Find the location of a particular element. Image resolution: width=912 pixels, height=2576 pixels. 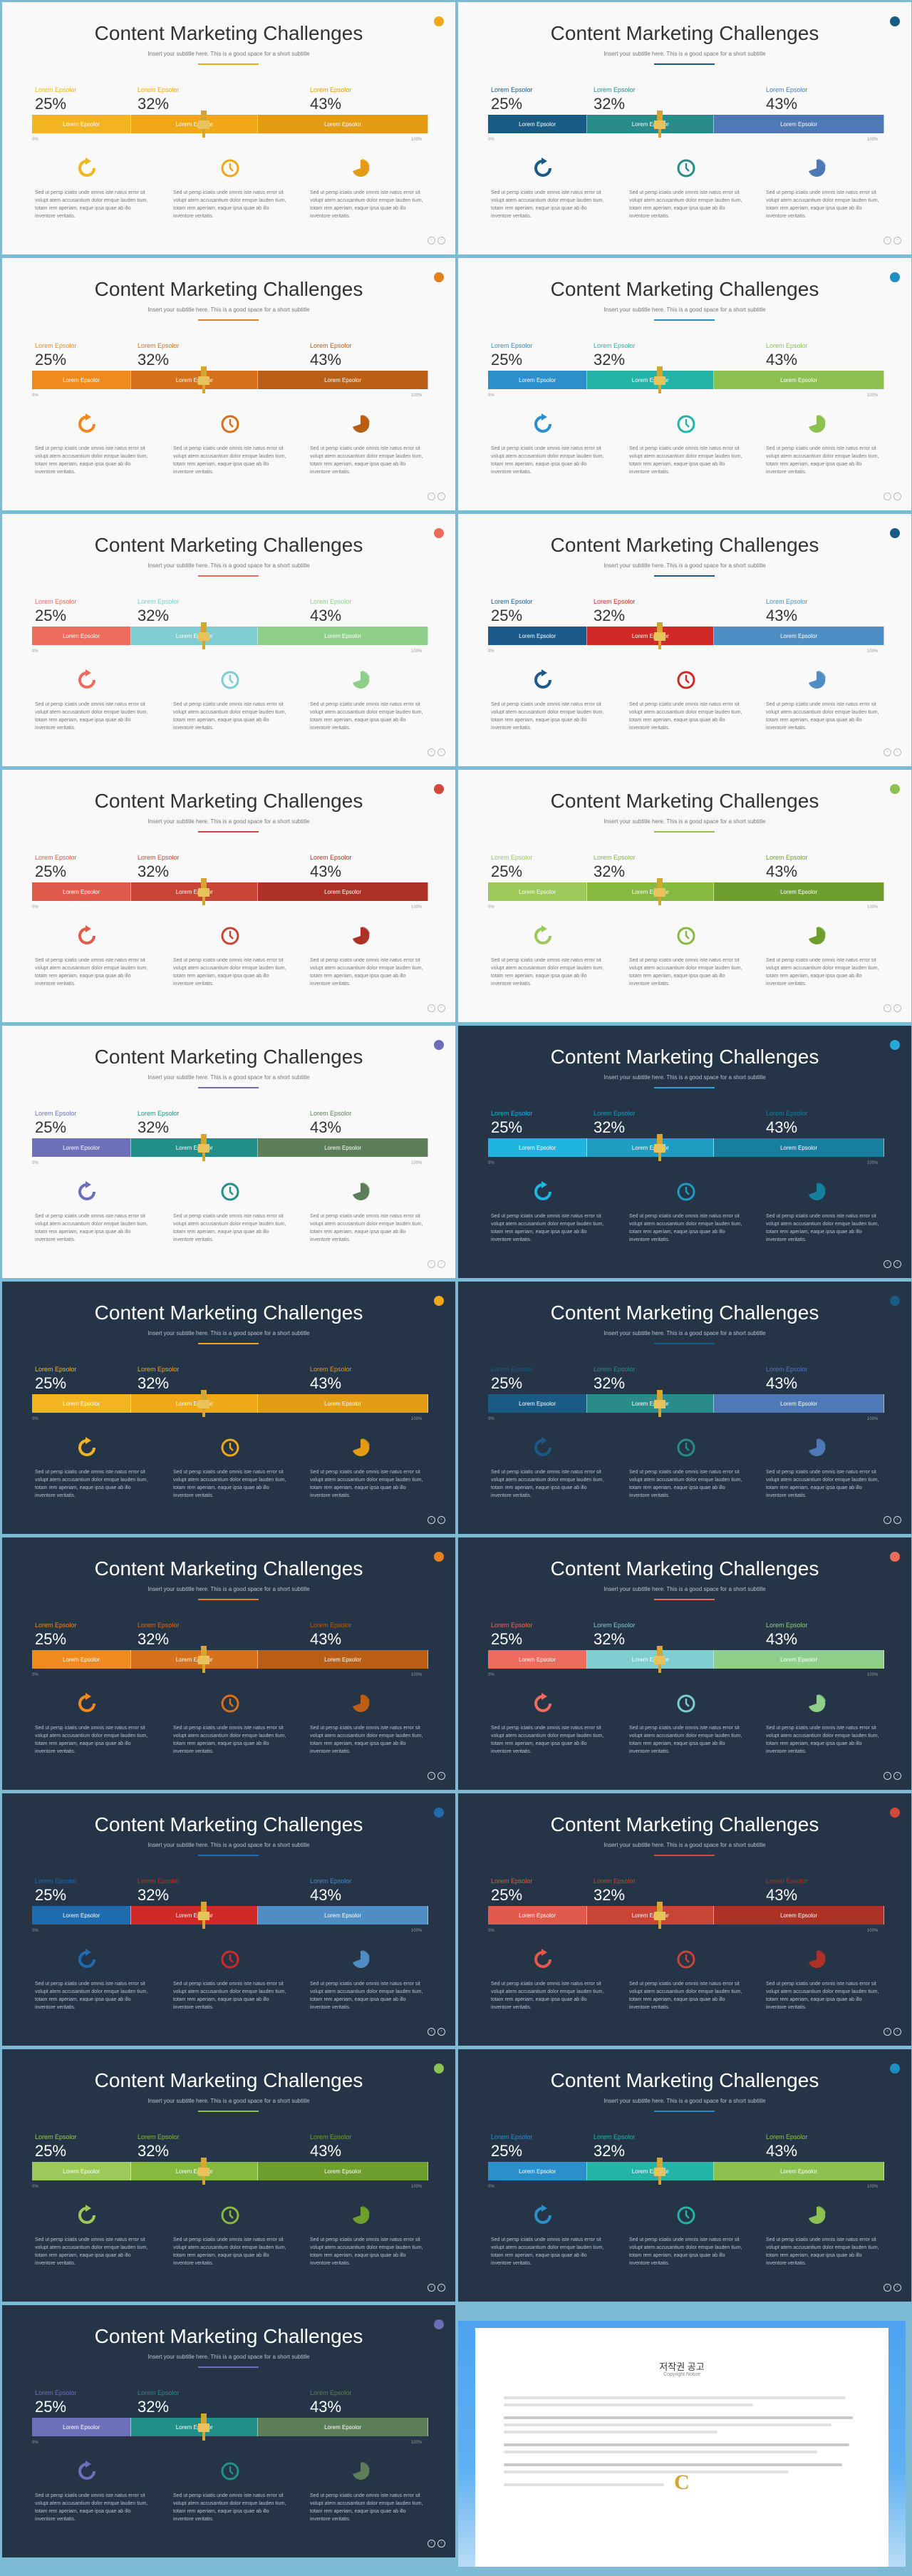

slide-title: Content Marketing Challenges is located at coordinates (228, 545).